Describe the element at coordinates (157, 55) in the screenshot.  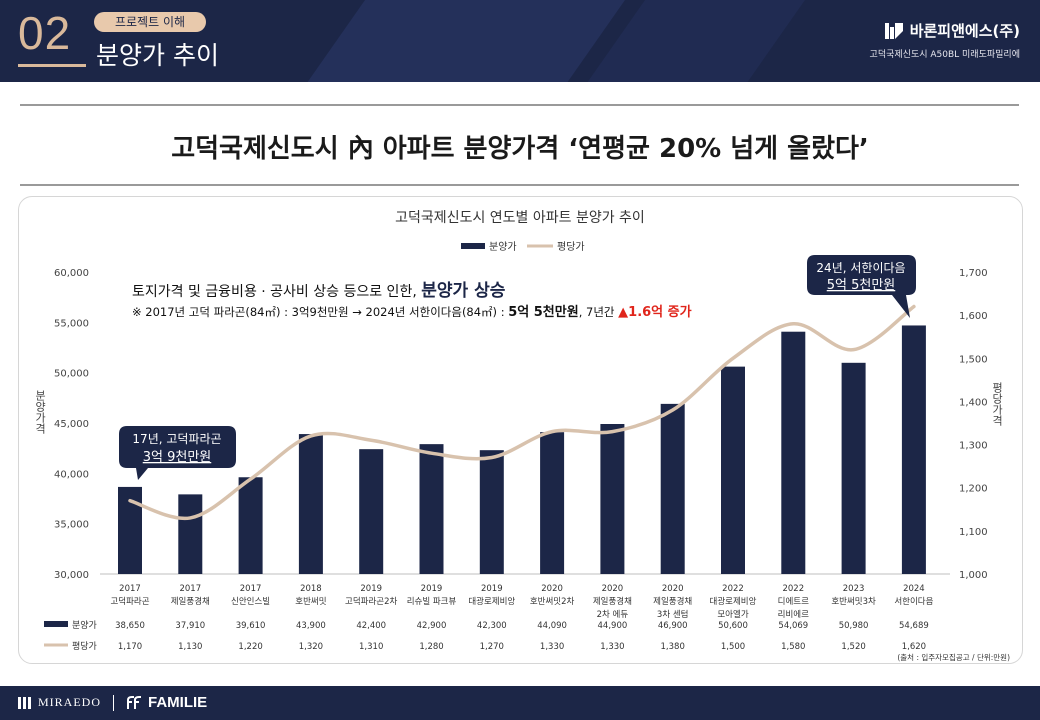
I see `section-title: 분양가 추이` at that location.